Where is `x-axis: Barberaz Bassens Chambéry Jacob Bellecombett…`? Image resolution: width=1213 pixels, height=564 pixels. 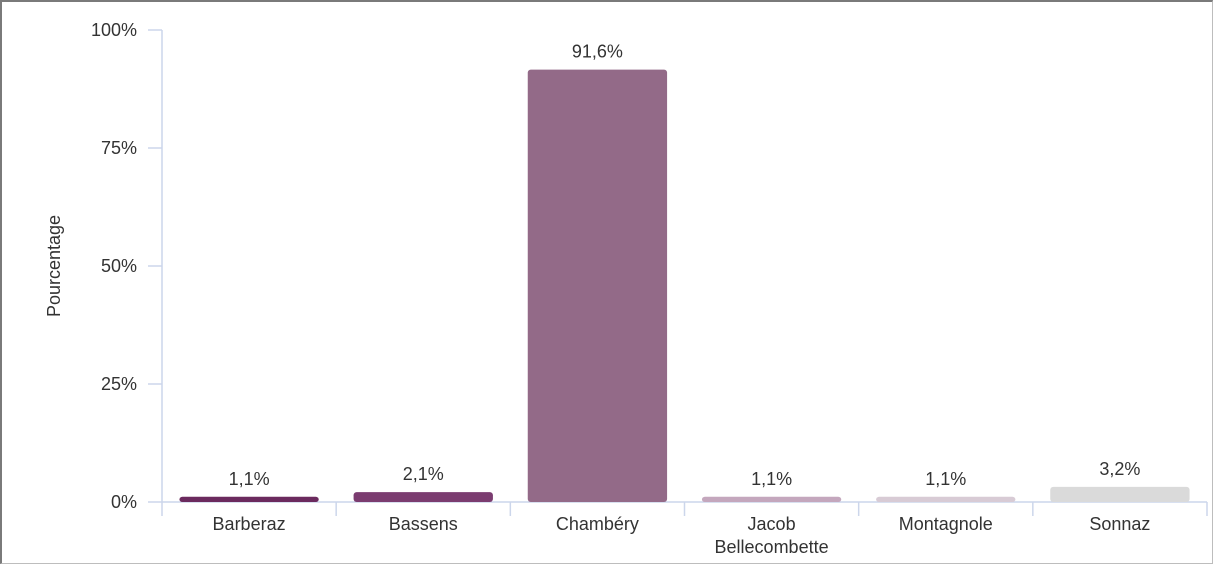 x-axis: Barberaz Bassens Chambéry Jacob Bellecombett… is located at coordinates (684, 529).